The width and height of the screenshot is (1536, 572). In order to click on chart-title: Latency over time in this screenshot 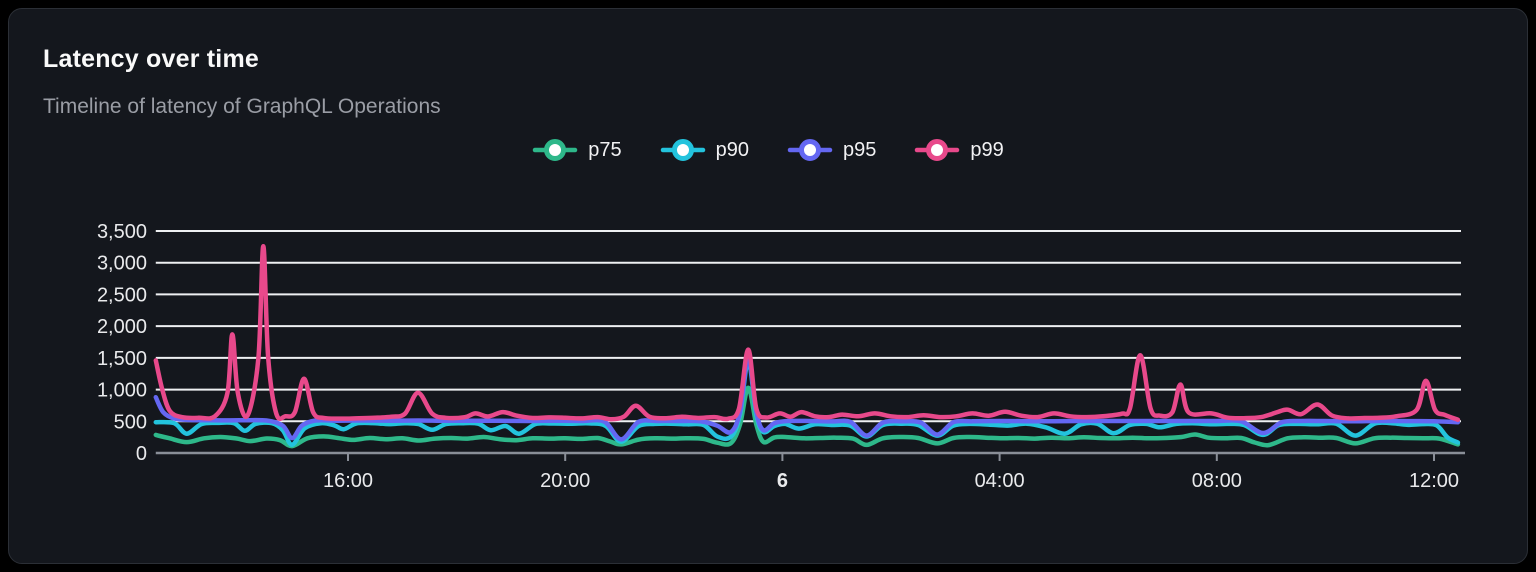, I will do `click(151, 59)`.